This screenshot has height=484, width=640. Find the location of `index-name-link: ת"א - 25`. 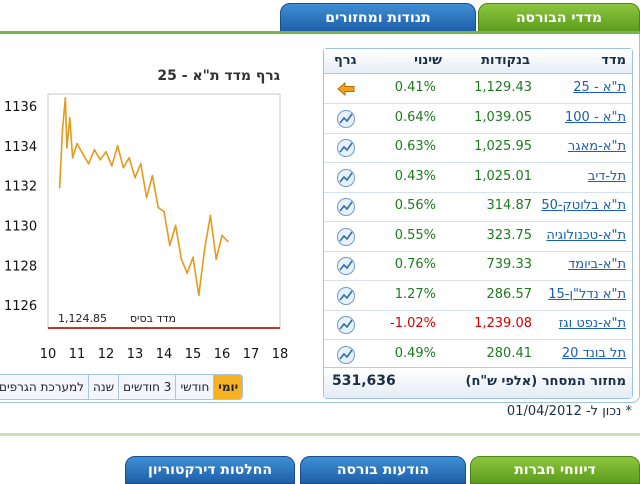

index-name-link: ת"א - 25 is located at coordinates (599, 87).